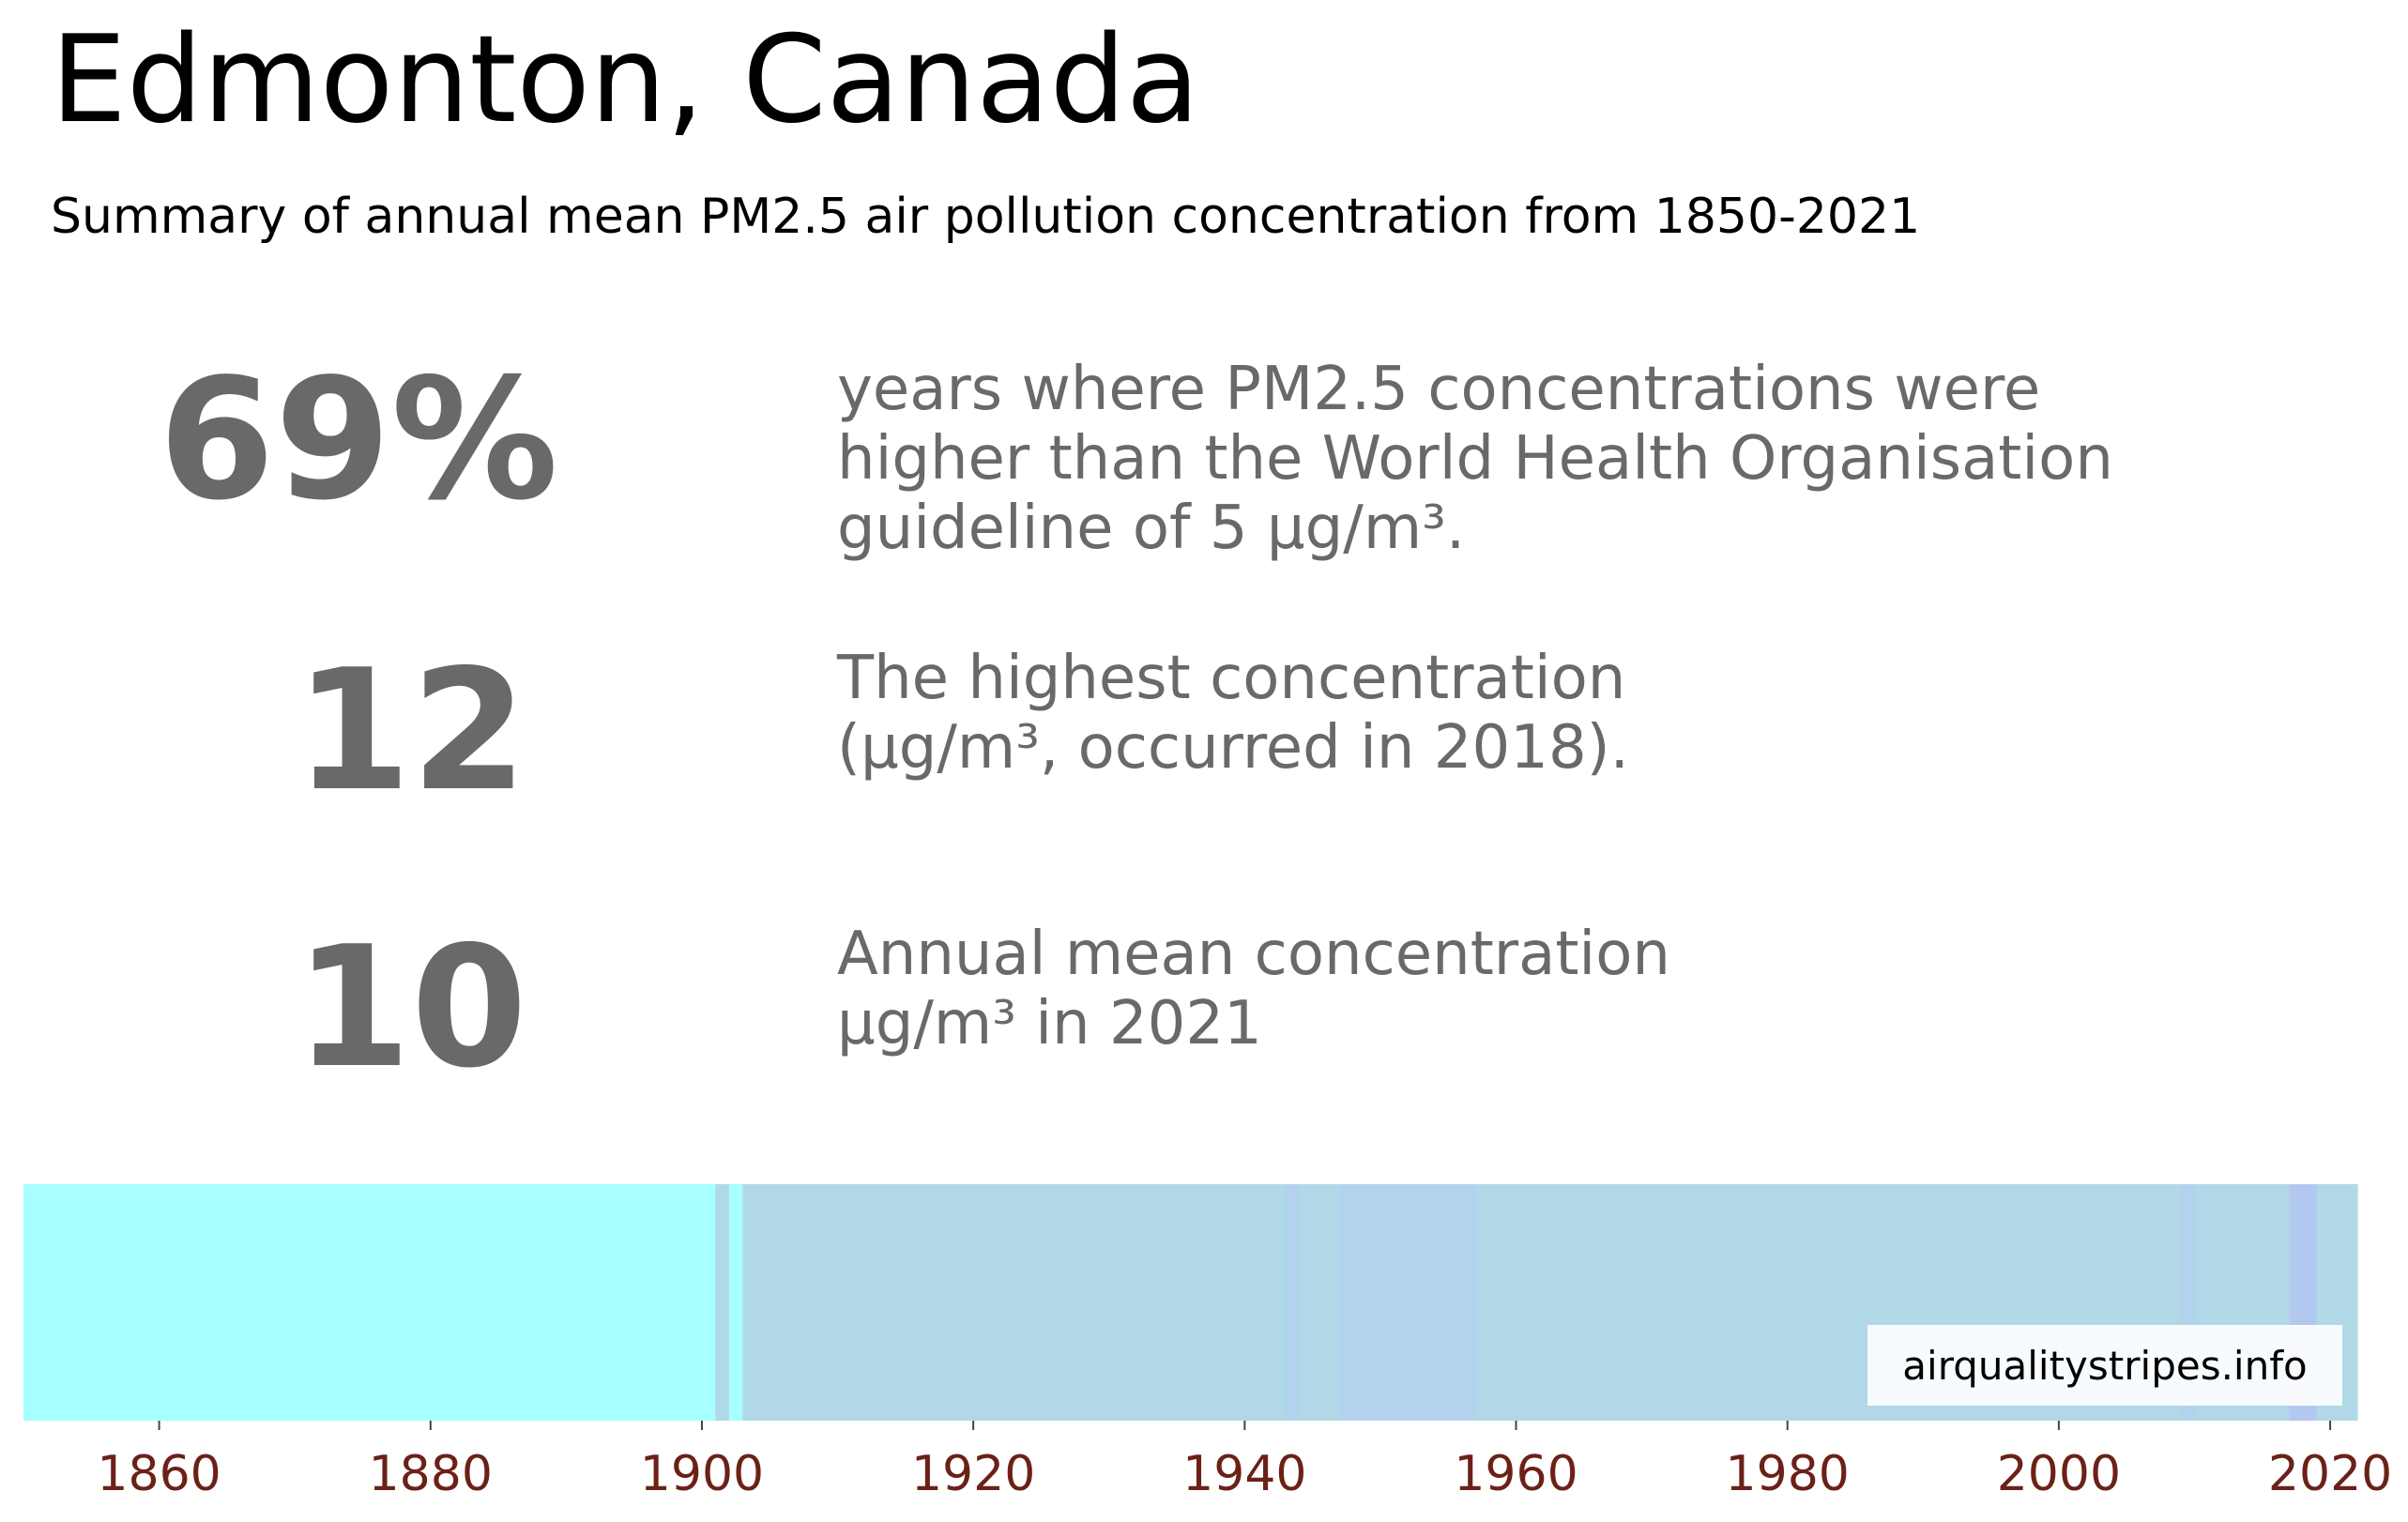 The image size is (2408, 1522). I want to click on stat-description: Annual mean concentration µg/m³ in 2021, so click(1253, 989).